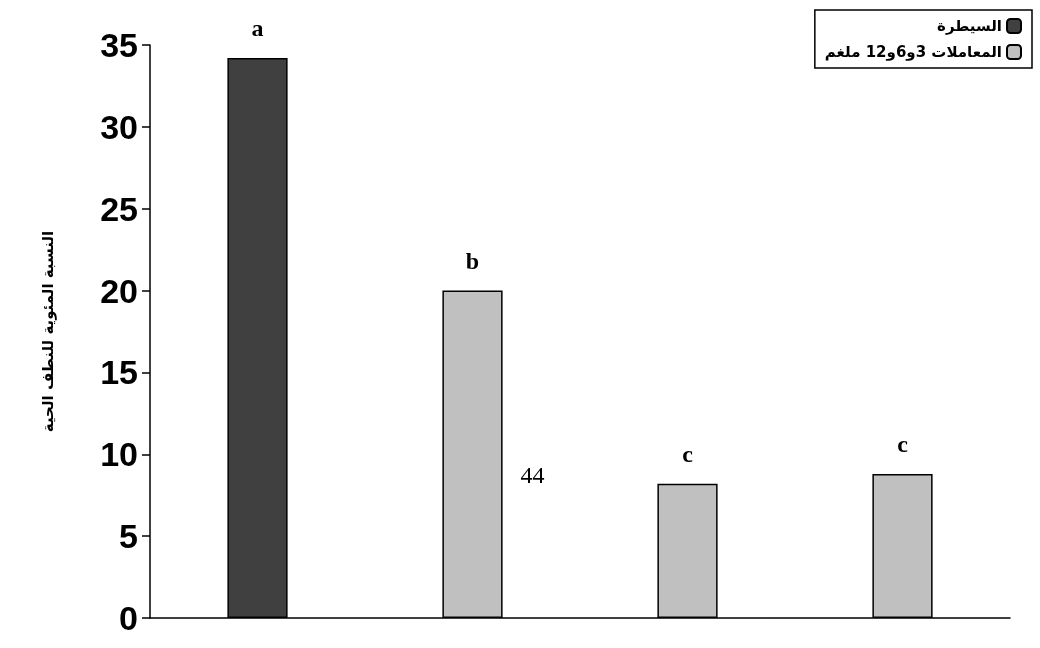  I want to click on y-tick-label: 15, so click(119, 372).